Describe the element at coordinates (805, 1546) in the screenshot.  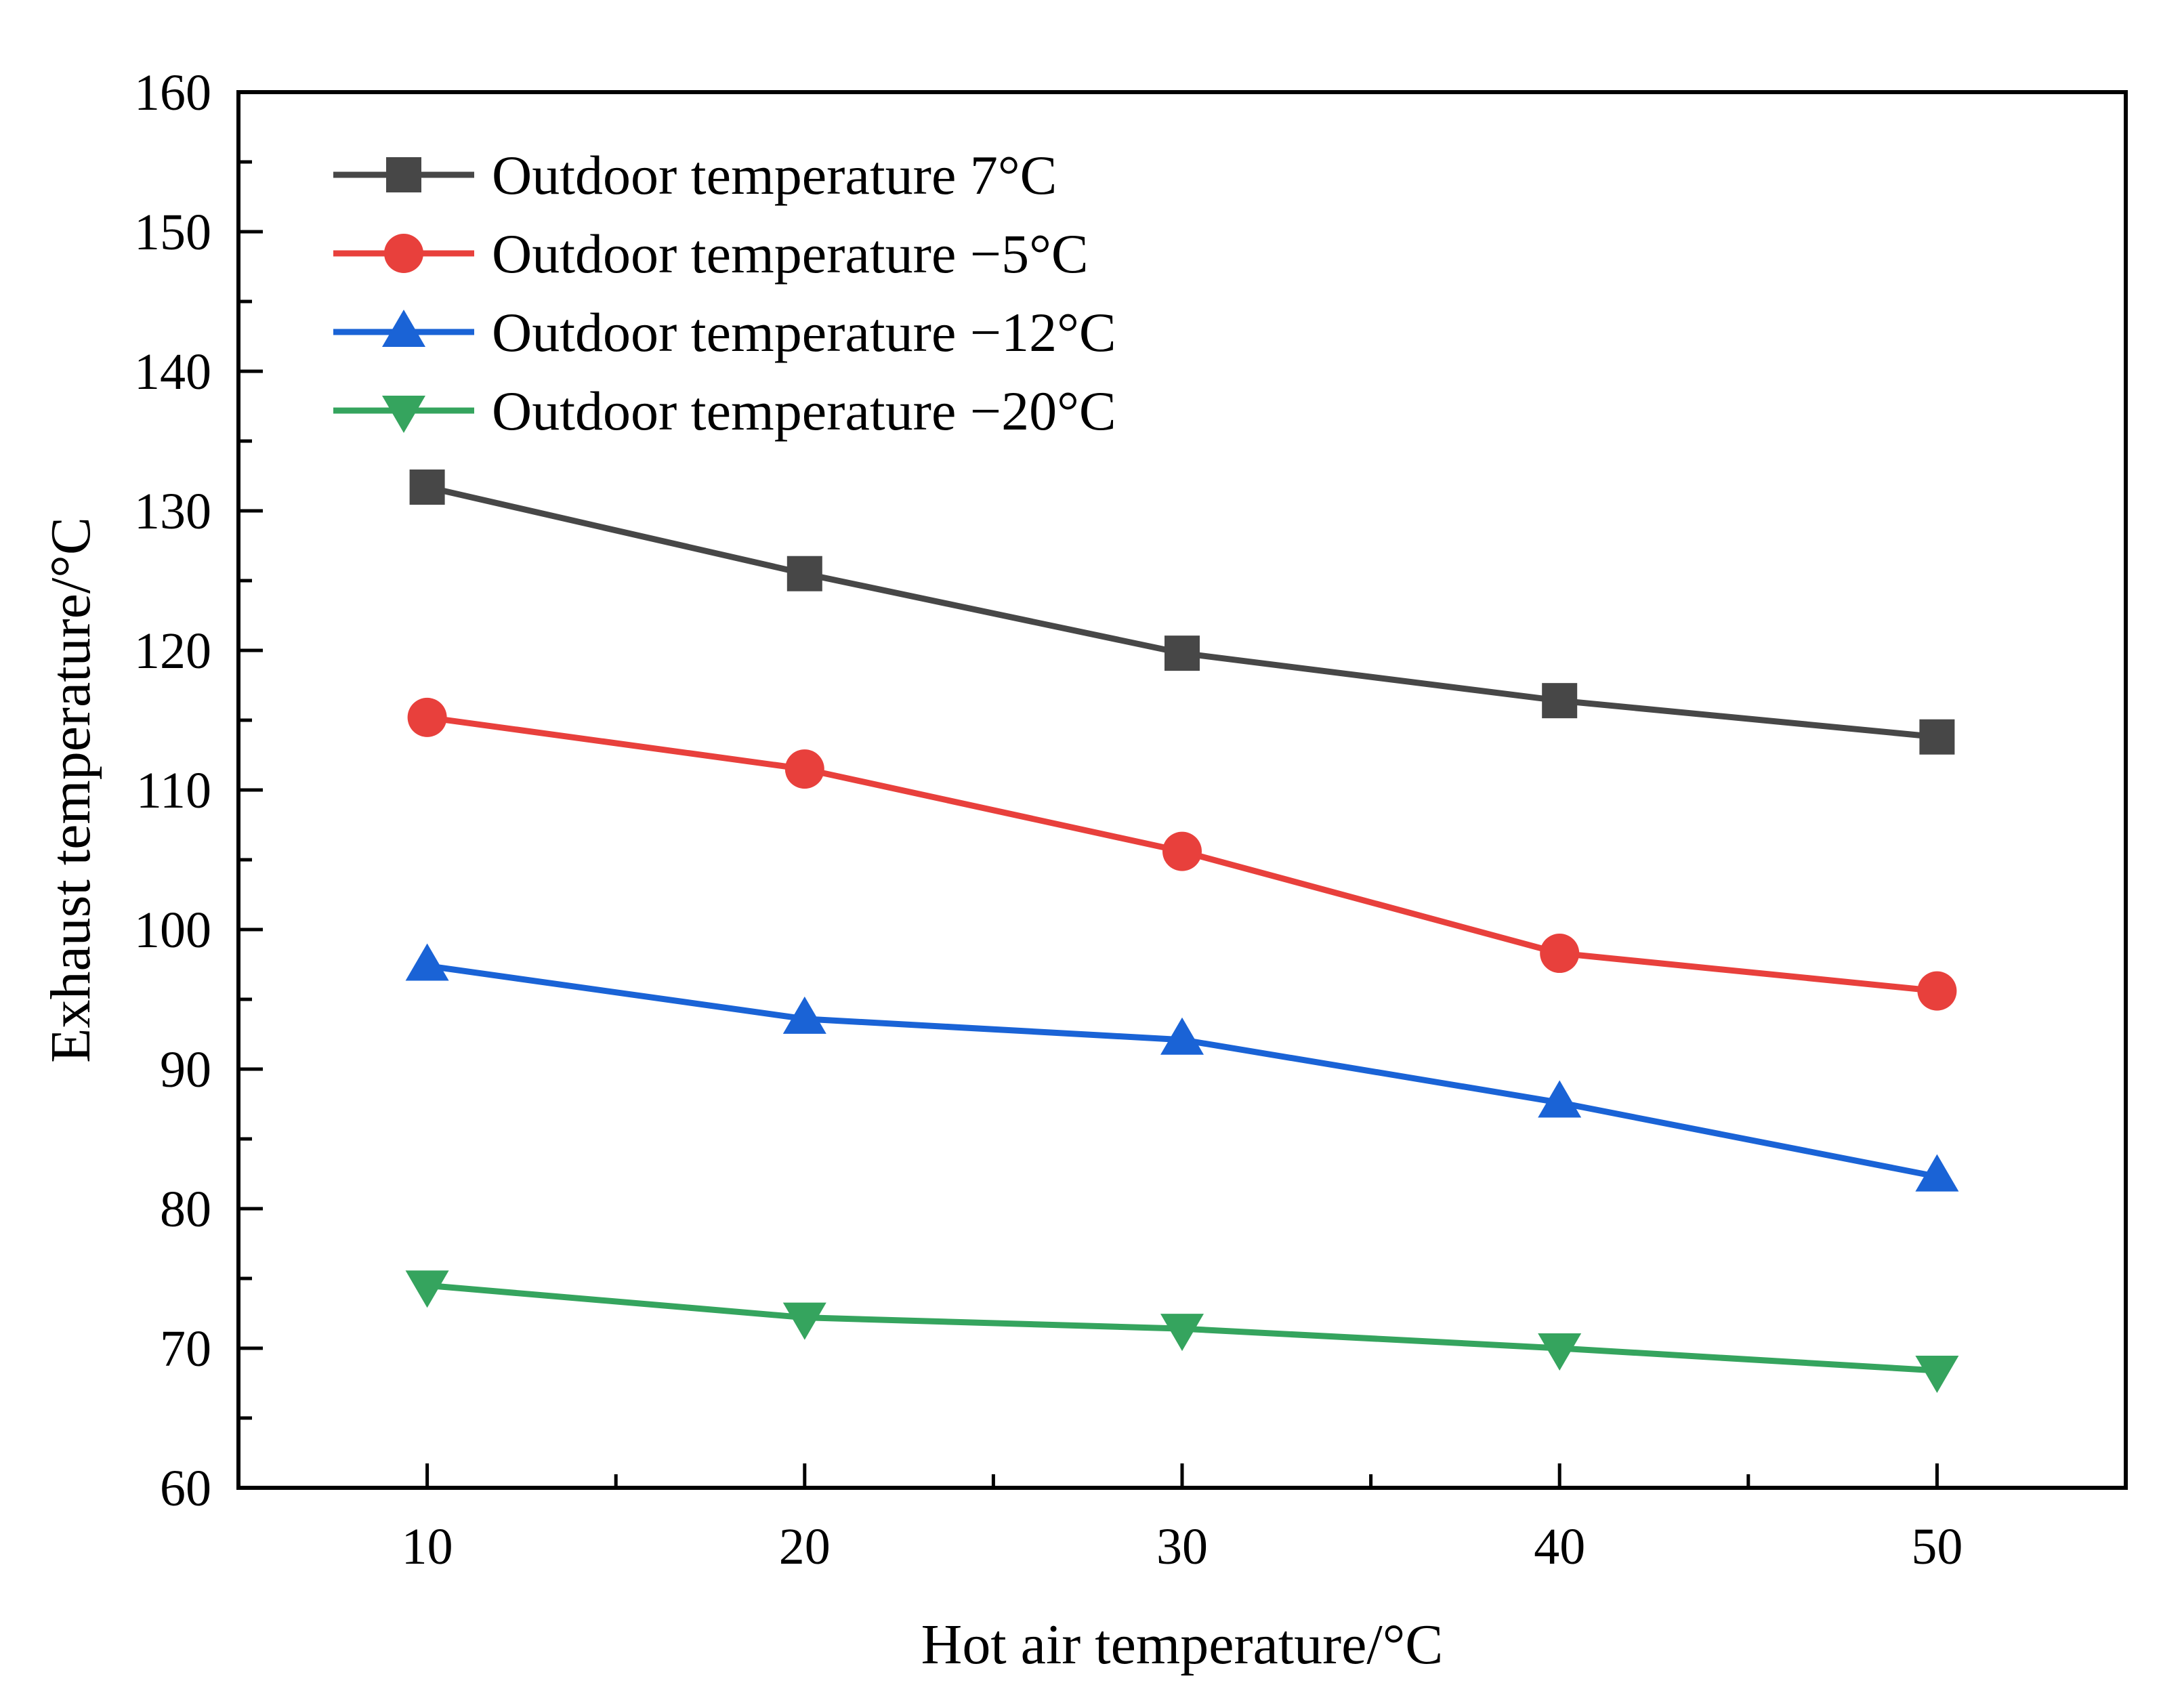
I see `x-tick-label: 20` at that location.